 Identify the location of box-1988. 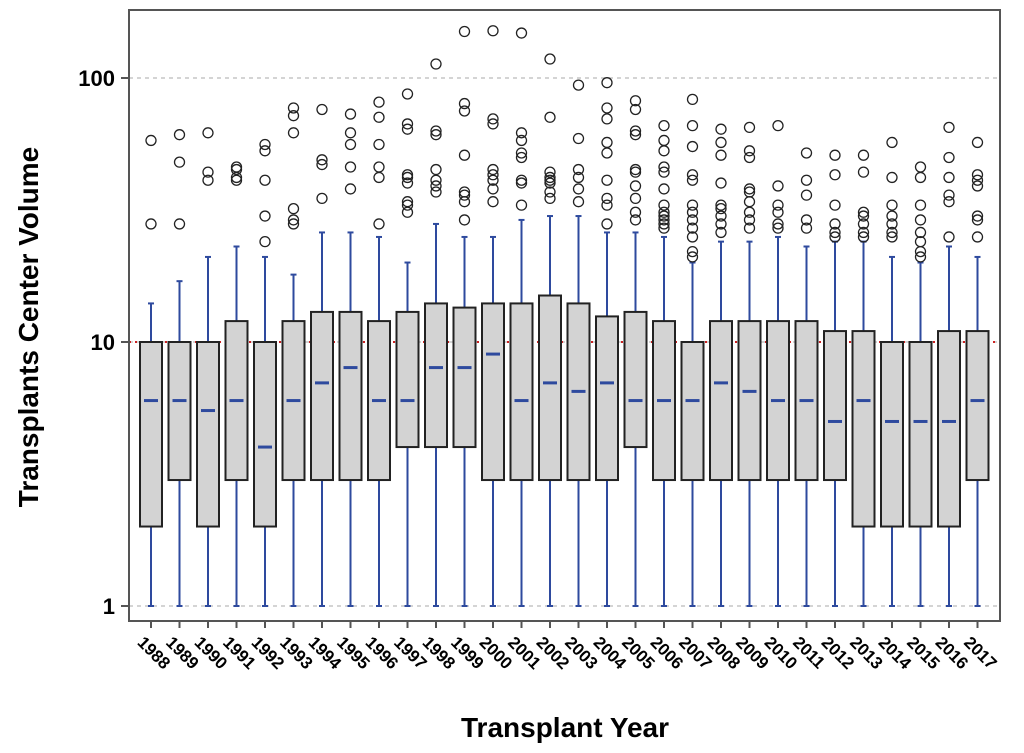
(151, 370).